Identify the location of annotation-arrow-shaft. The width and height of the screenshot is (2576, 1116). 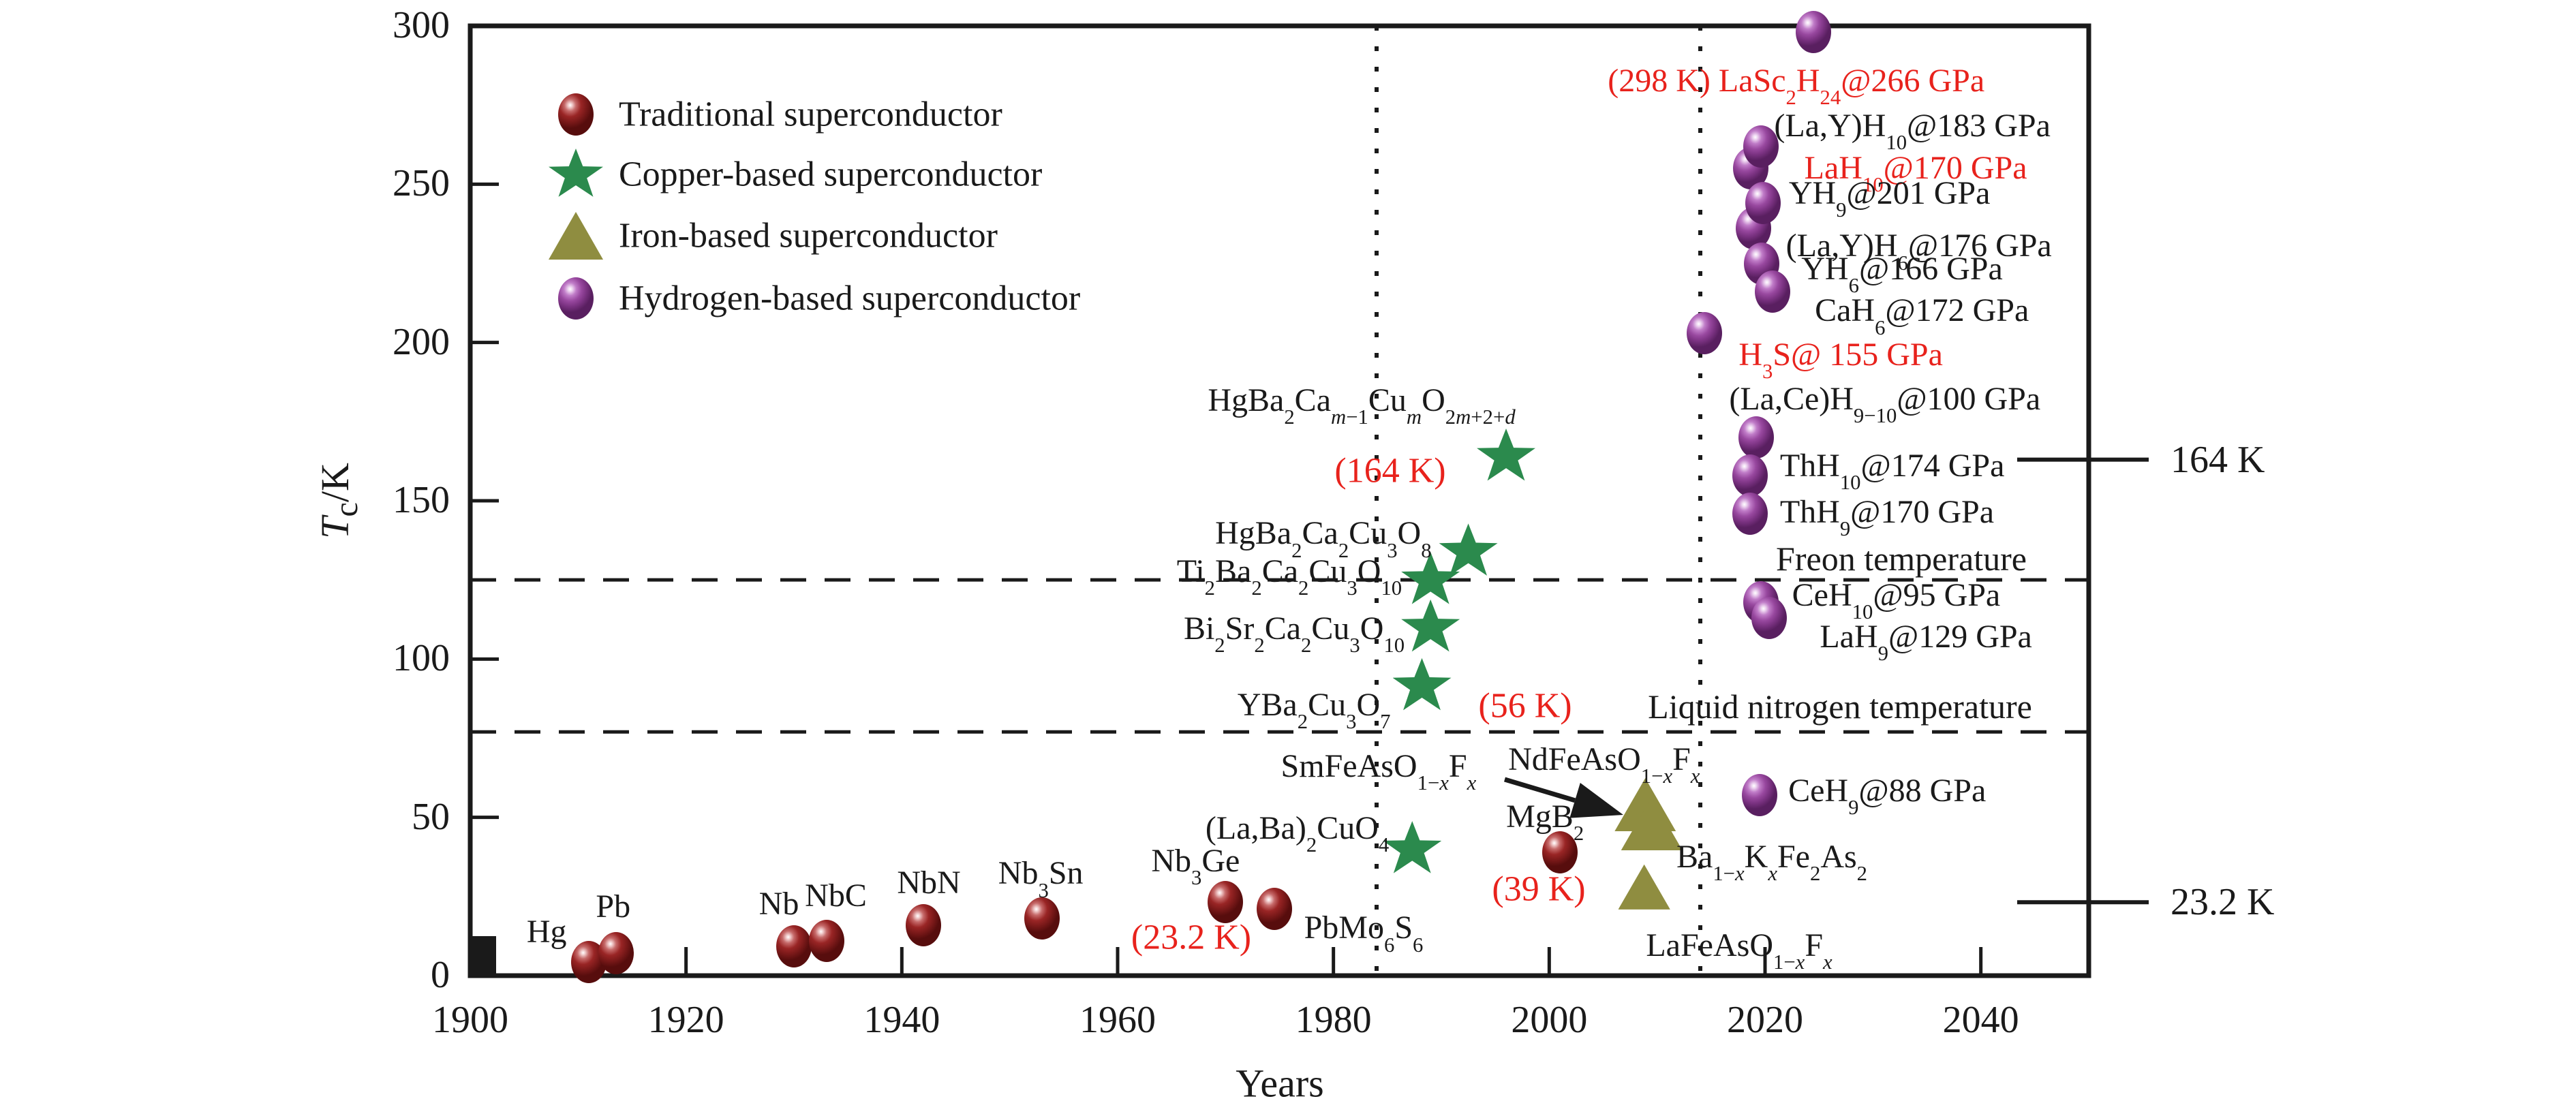
(1539, 790).